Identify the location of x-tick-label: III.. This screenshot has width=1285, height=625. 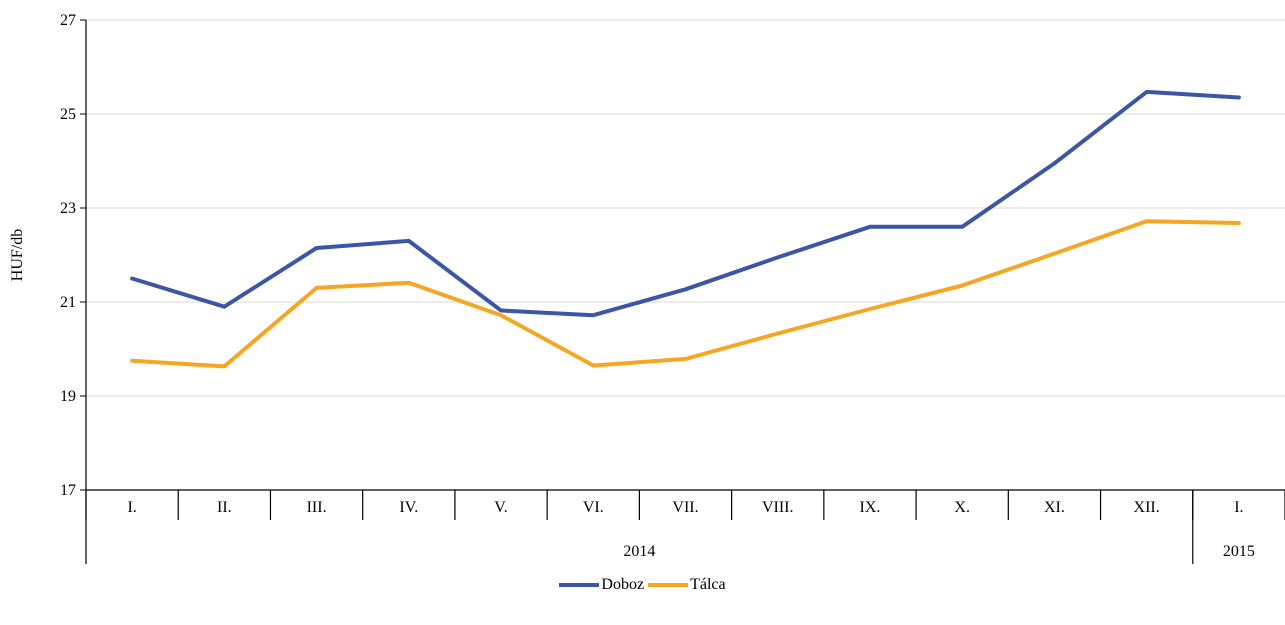
(317, 507).